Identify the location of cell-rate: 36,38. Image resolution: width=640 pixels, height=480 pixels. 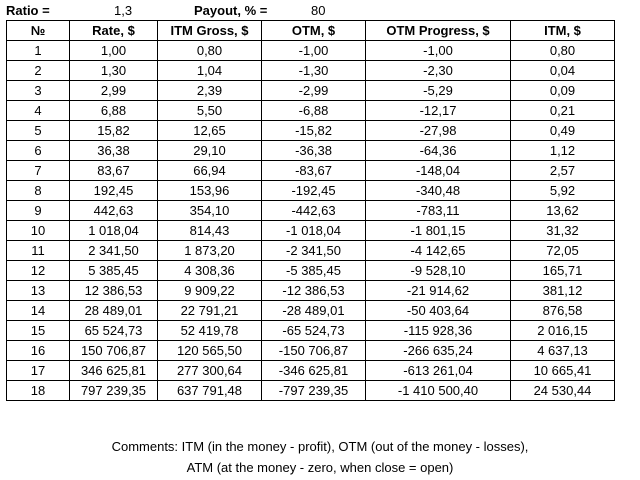
(113, 150).